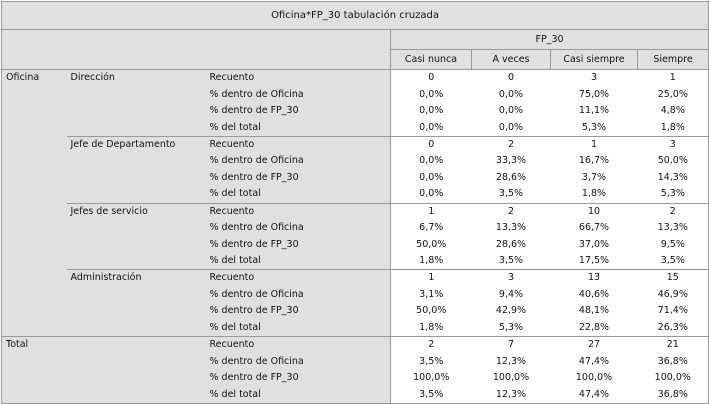 The width and height of the screenshot is (709, 404). I want to click on table-row: % del total 1,8% 5,3% 22,8% 26,3%, so click(355, 328).